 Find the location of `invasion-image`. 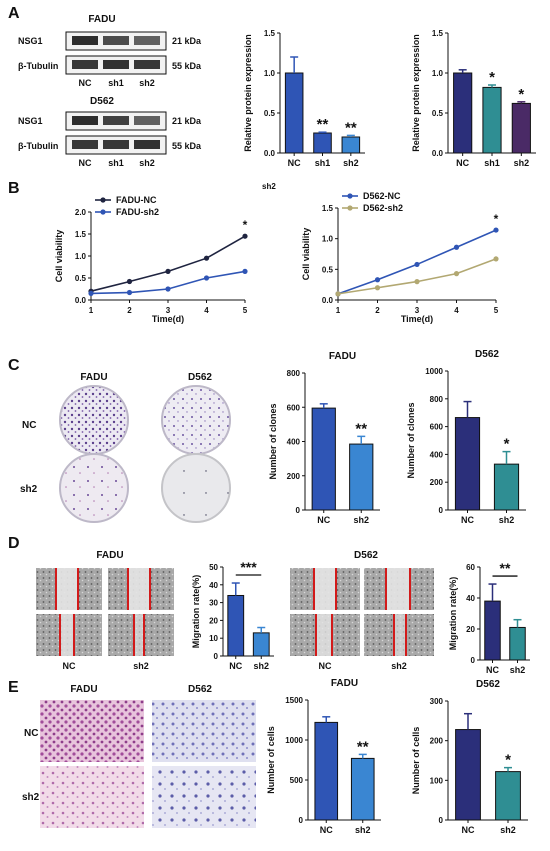

invasion-image is located at coordinates (204, 731).